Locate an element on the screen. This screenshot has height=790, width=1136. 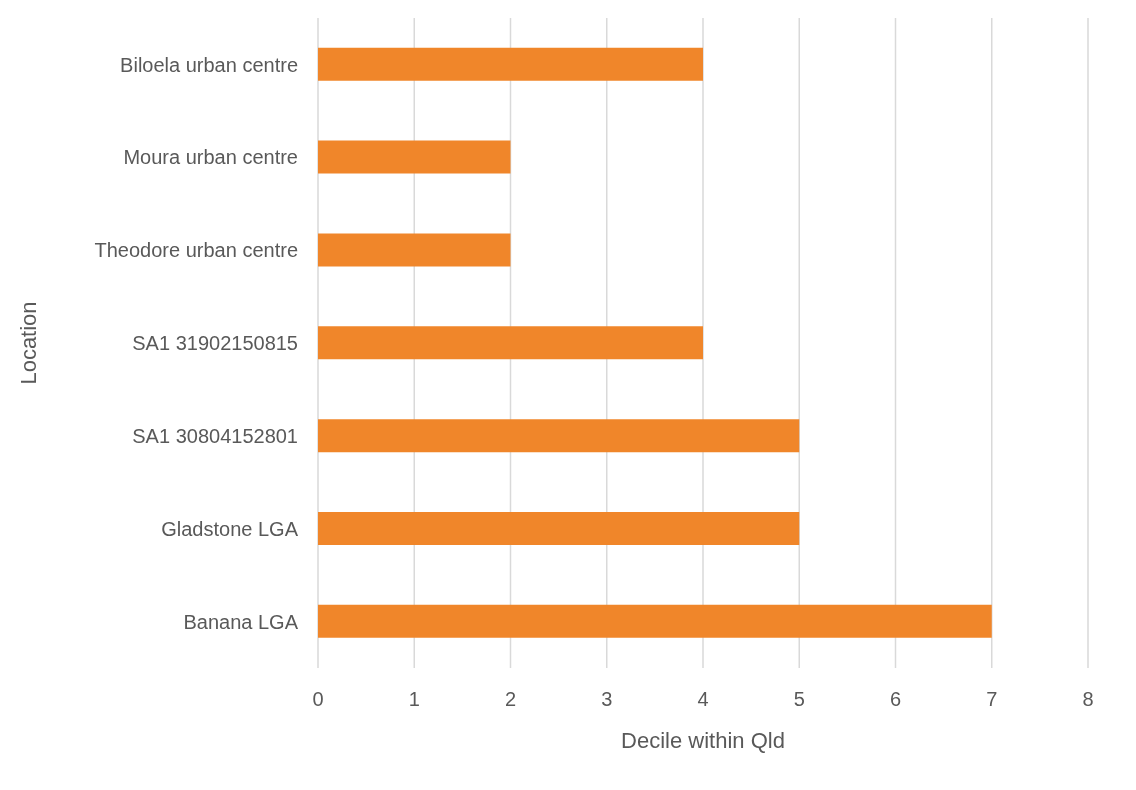
x-tick-label: 7 is located at coordinates (992, 699).